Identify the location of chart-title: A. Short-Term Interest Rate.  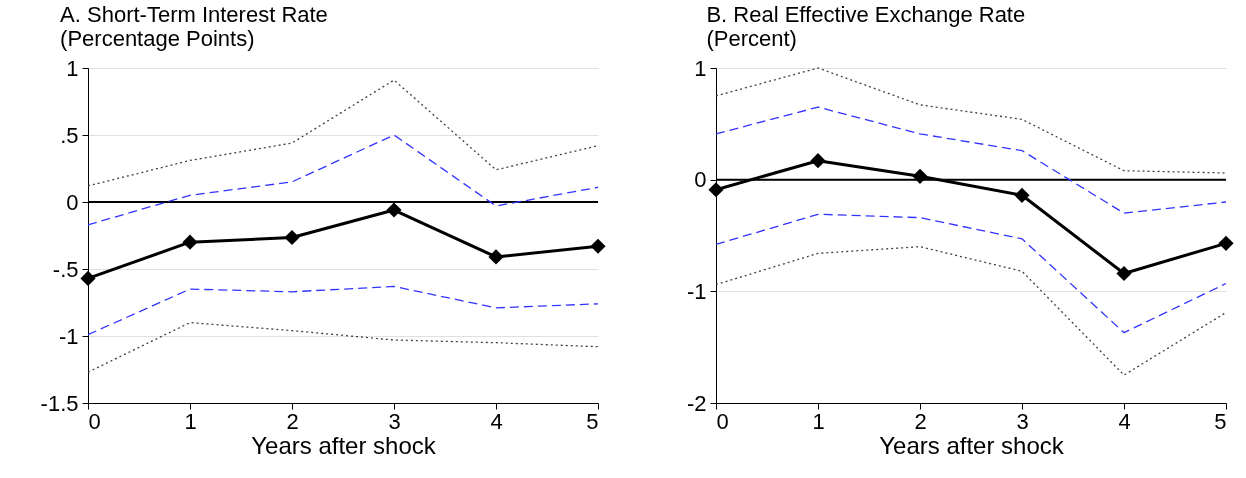
(194, 14).